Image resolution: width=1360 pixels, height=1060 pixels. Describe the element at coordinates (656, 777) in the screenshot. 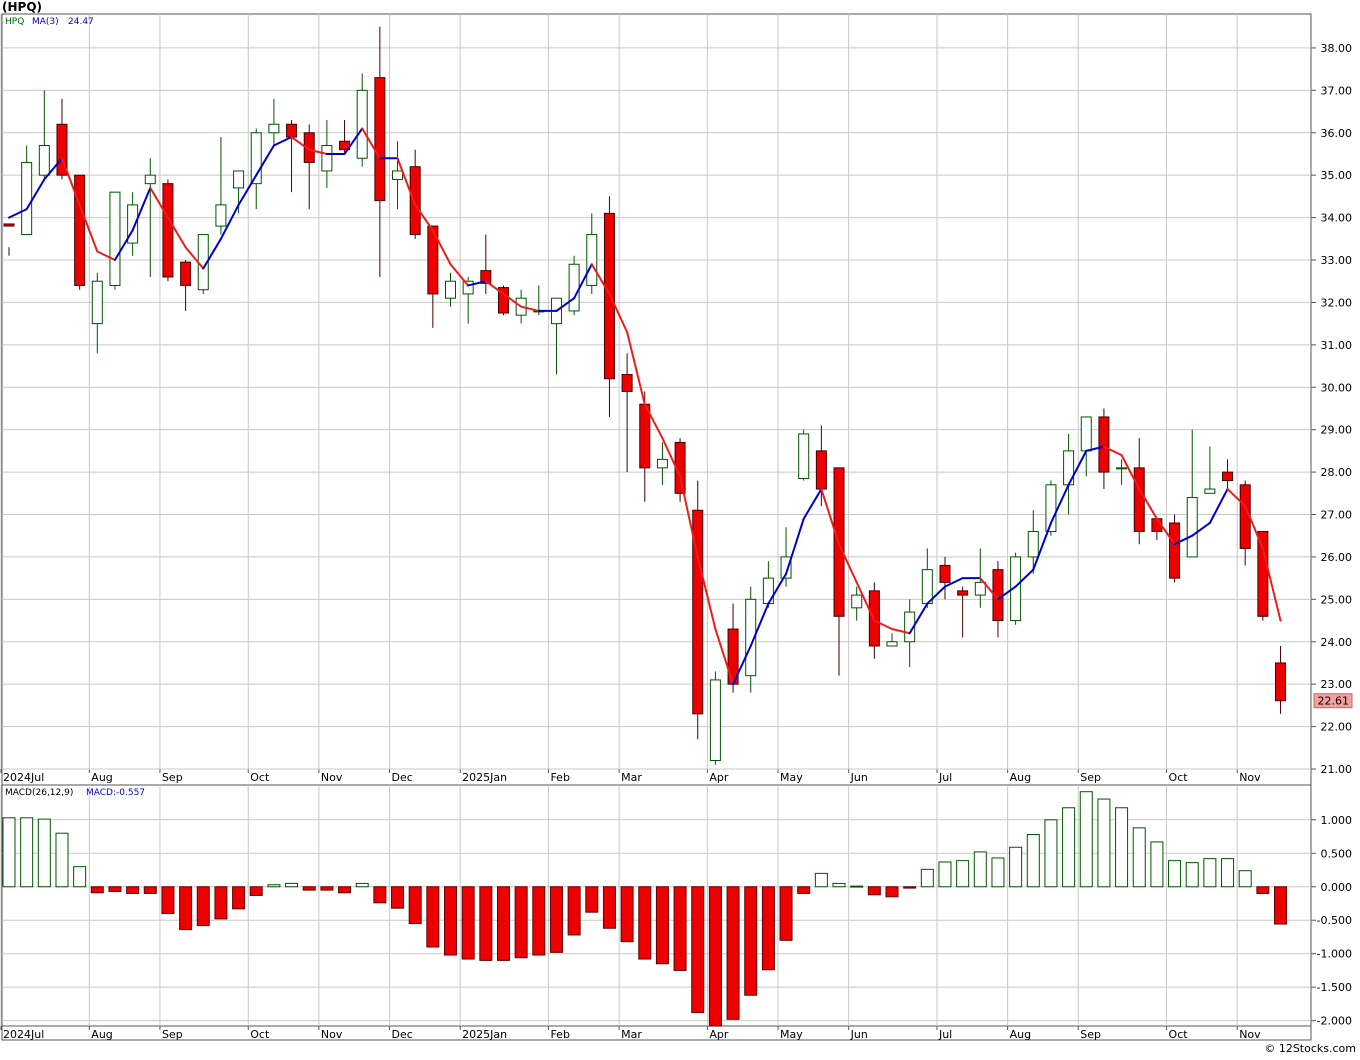

I see `price-date-axis` at that location.